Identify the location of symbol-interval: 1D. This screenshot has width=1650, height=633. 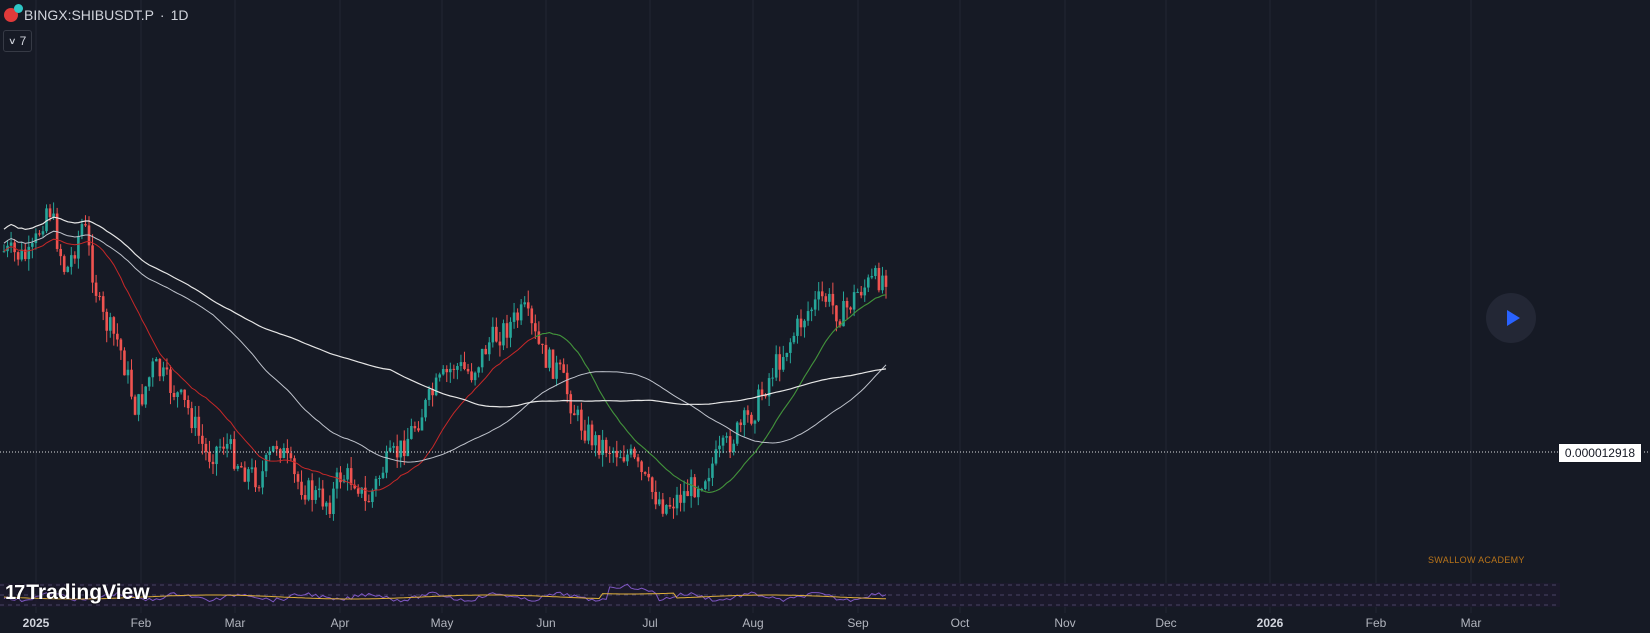
(179, 15).